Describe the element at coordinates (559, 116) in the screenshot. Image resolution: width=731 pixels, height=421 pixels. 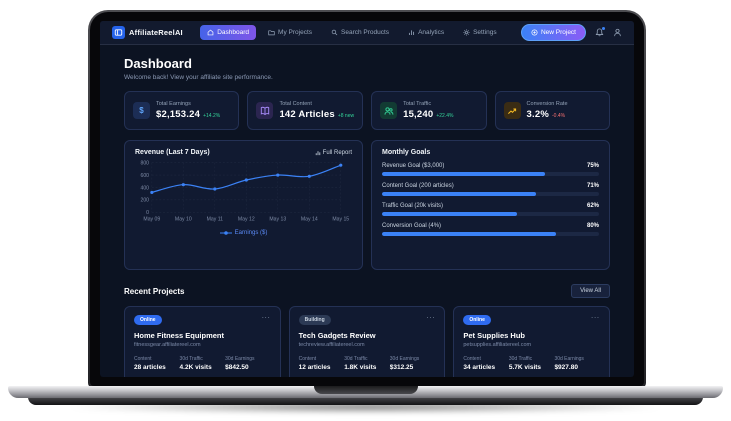
I see `stat-delta: -0.4%` at that location.